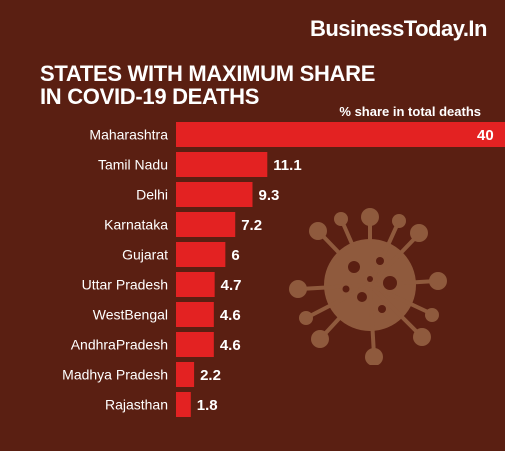  I want to click on bar-gujarat, so click(201, 254).